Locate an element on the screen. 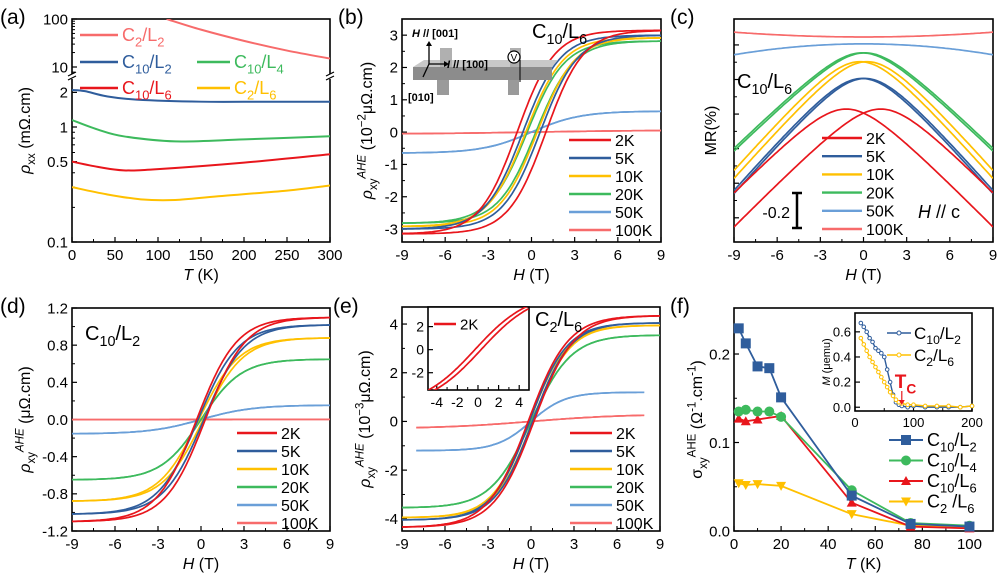  curve-5K-down-sweep is located at coordinates (531, 132).